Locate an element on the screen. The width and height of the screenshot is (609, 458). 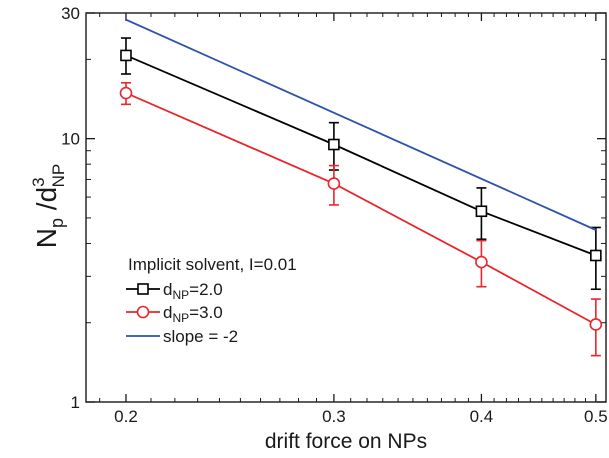
svg-text: Np /d3NP is located at coordinates (48, 206).